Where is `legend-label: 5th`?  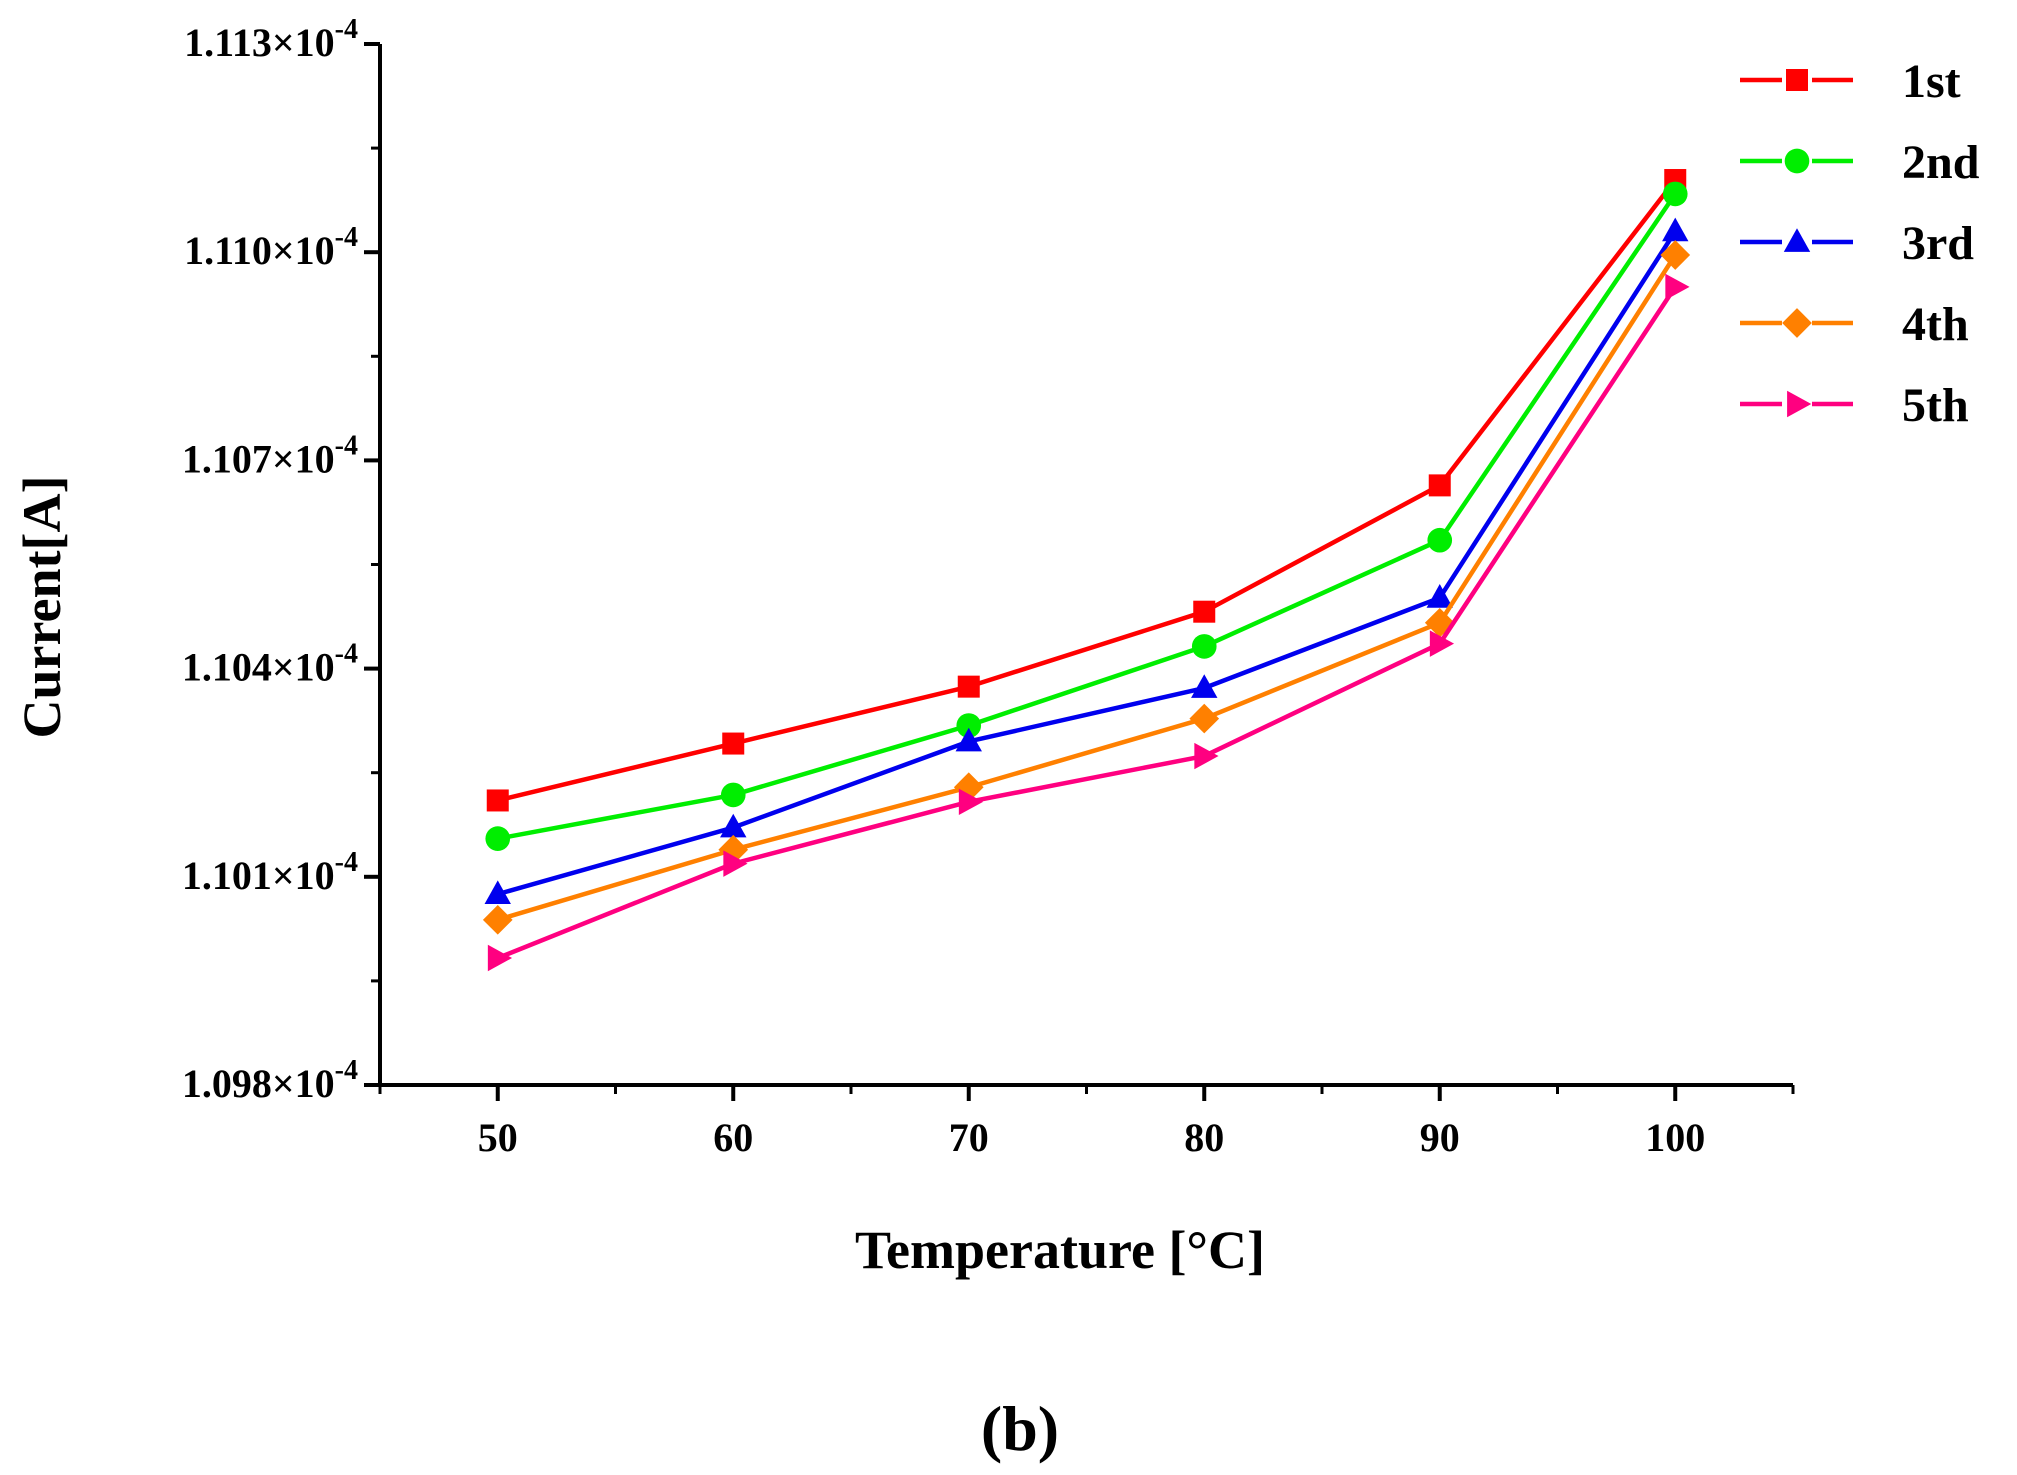 legend-label: 5th is located at coordinates (1935, 405).